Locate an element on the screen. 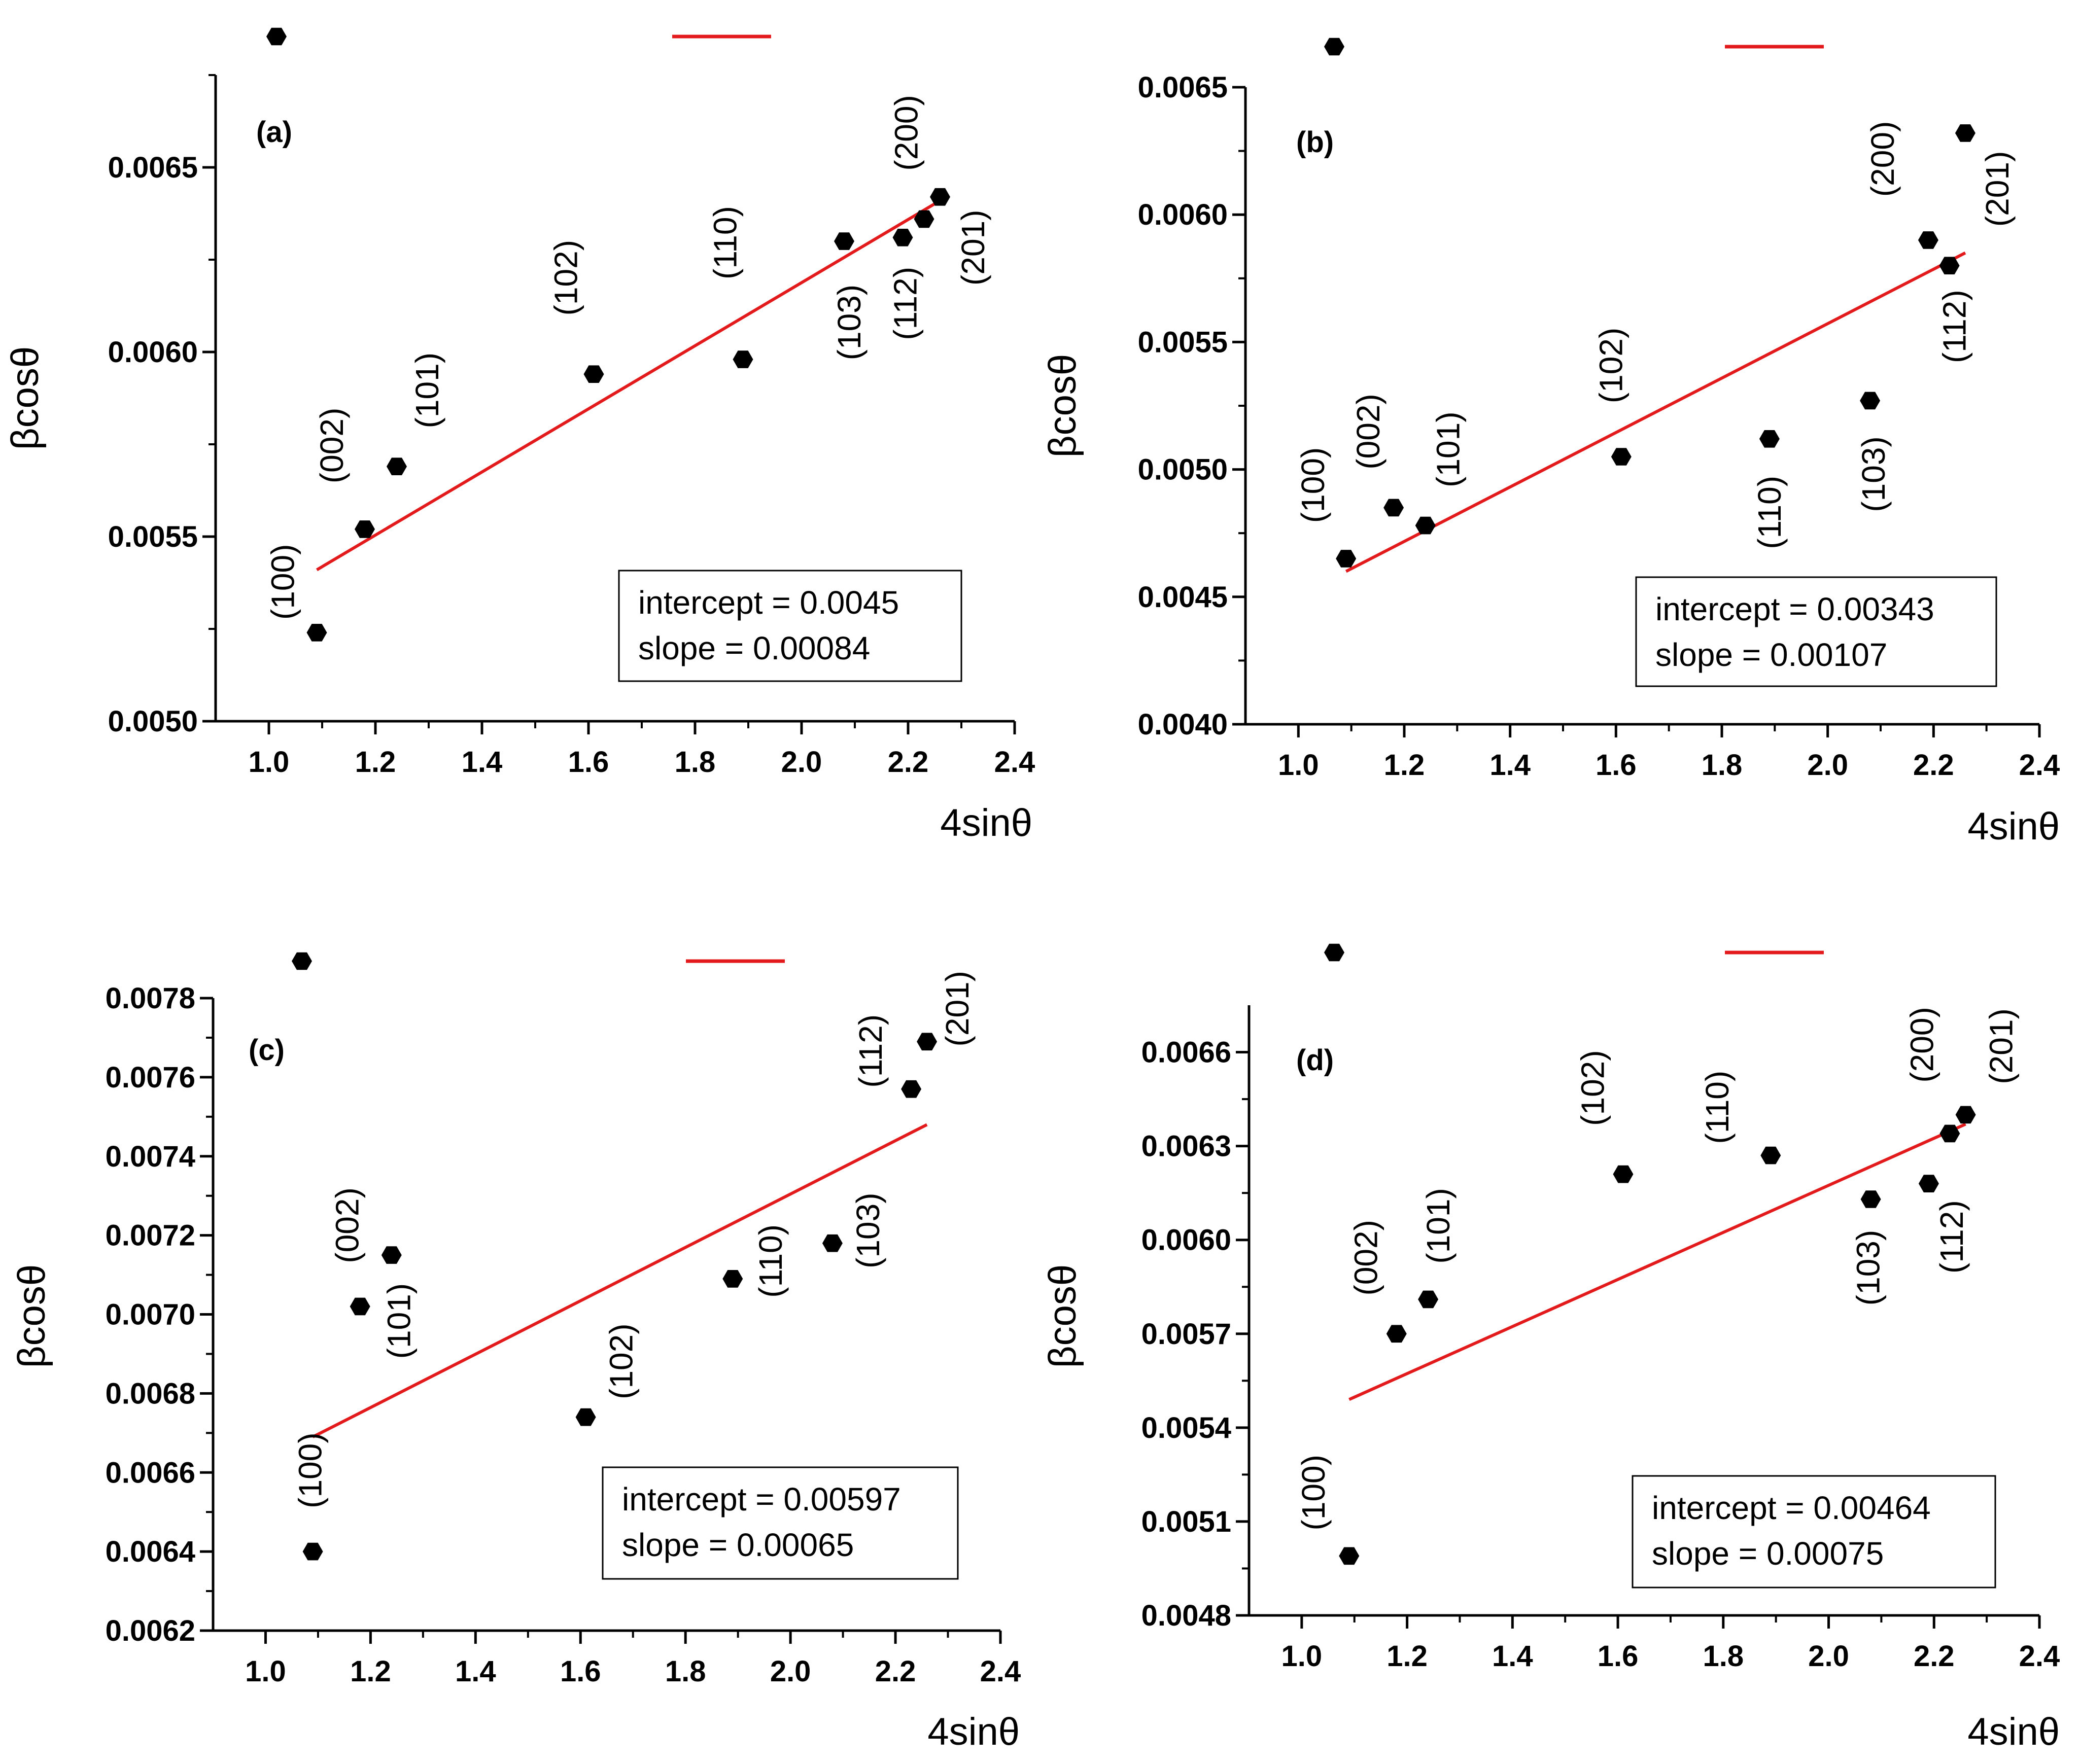 This screenshot has height=1764, width=2080. x-tick-label: 2.2 is located at coordinates (908, 763).